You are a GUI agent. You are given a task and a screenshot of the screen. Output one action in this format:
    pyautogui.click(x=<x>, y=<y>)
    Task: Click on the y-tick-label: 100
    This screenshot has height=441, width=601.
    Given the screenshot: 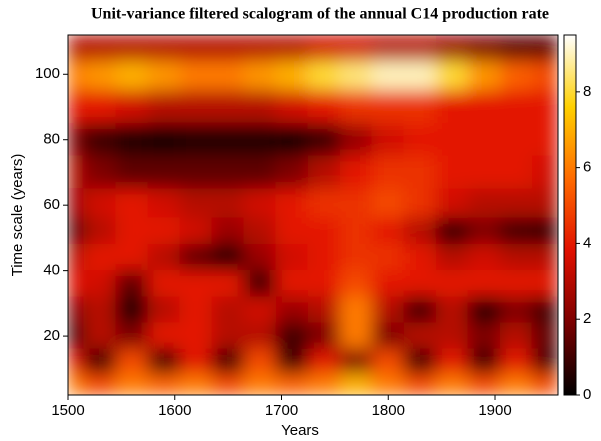 What is the action you would take?
    pyautogui.click(x=47, y=73)
    